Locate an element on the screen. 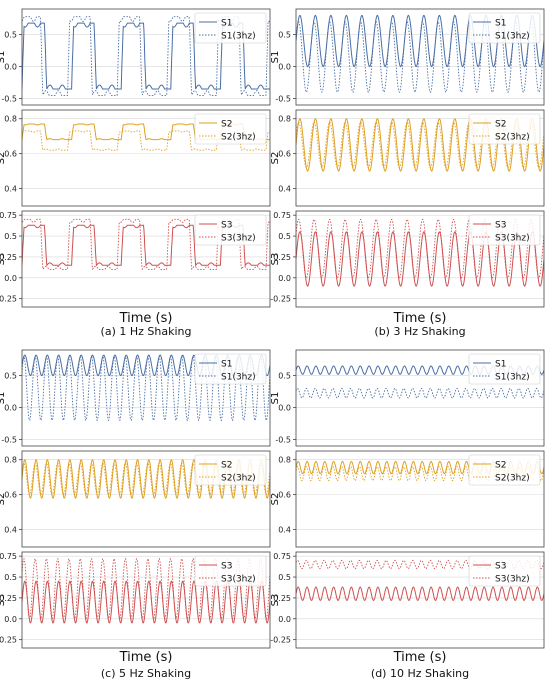  y-axis-label: S2 is located at coordinates (3, 158).